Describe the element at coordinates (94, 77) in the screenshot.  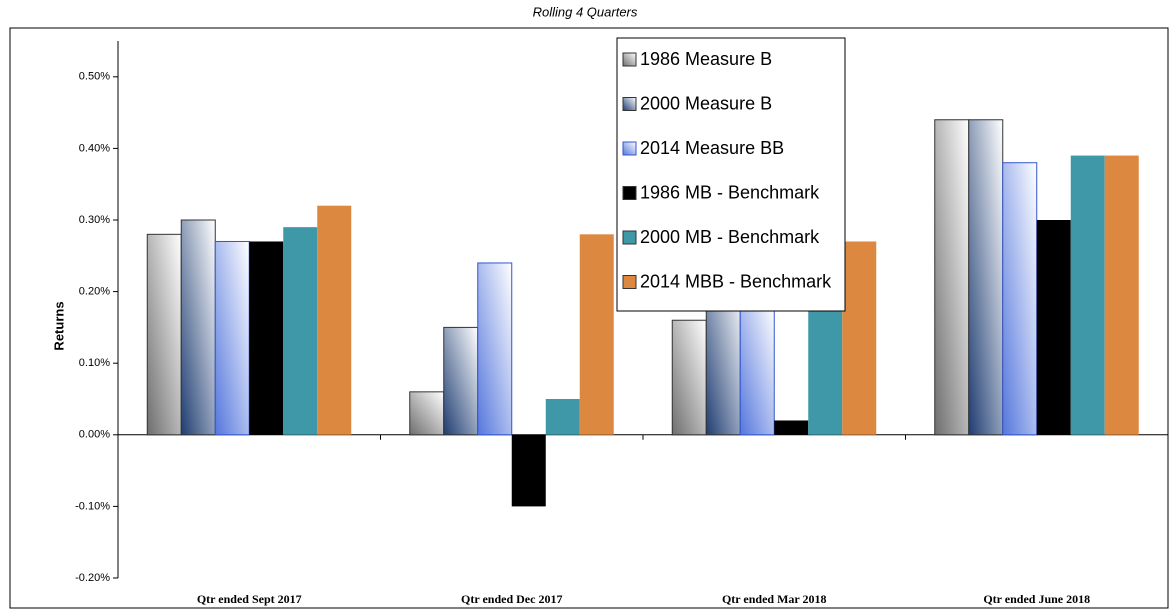
I see `y-tick-label: 0.50%` at that location.